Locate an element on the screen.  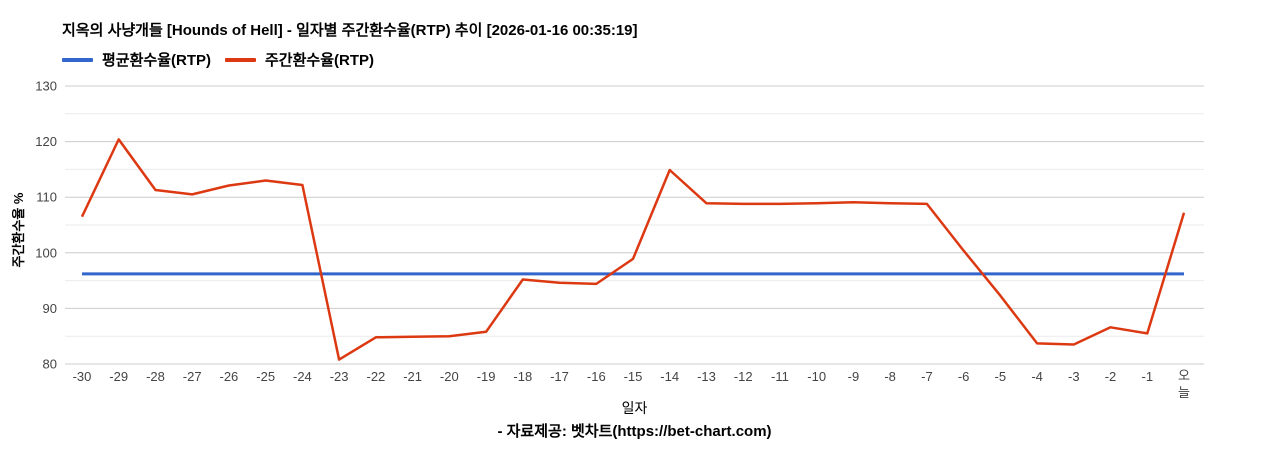
x-tick-label: -2 is located at coordinates (1111, 376).